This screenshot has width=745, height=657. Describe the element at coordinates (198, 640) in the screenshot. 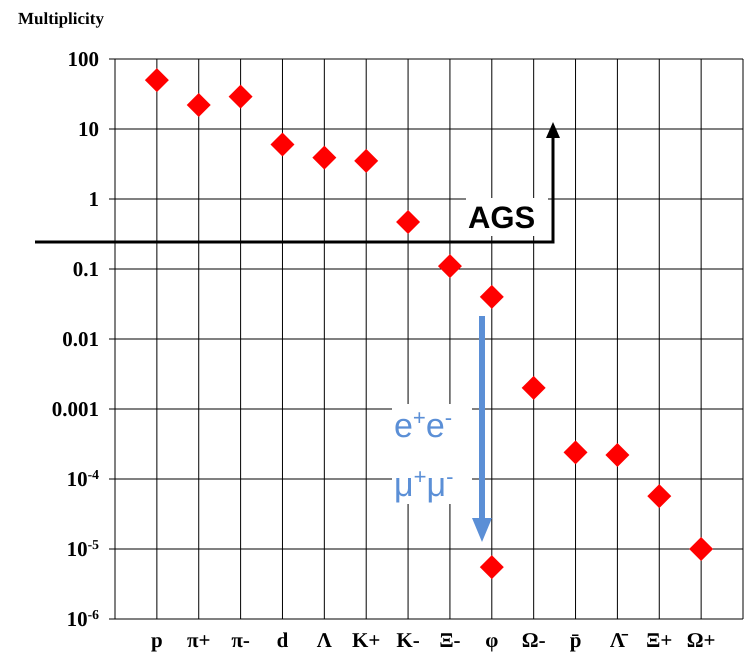

I see `x-tick-label: π+` at that location.